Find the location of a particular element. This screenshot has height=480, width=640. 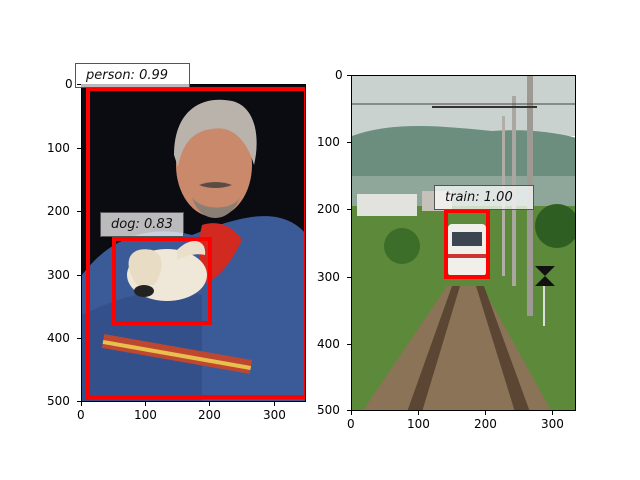

train-bounding-box is located at coordinates (467, 244).